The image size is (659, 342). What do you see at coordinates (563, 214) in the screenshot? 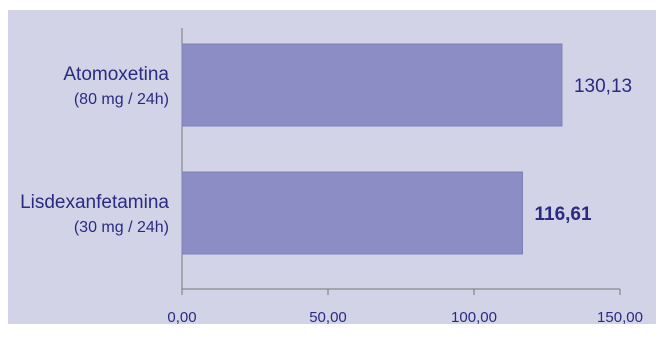
I see `bar-value-label: 116,61` at bounding box center [563, 214].